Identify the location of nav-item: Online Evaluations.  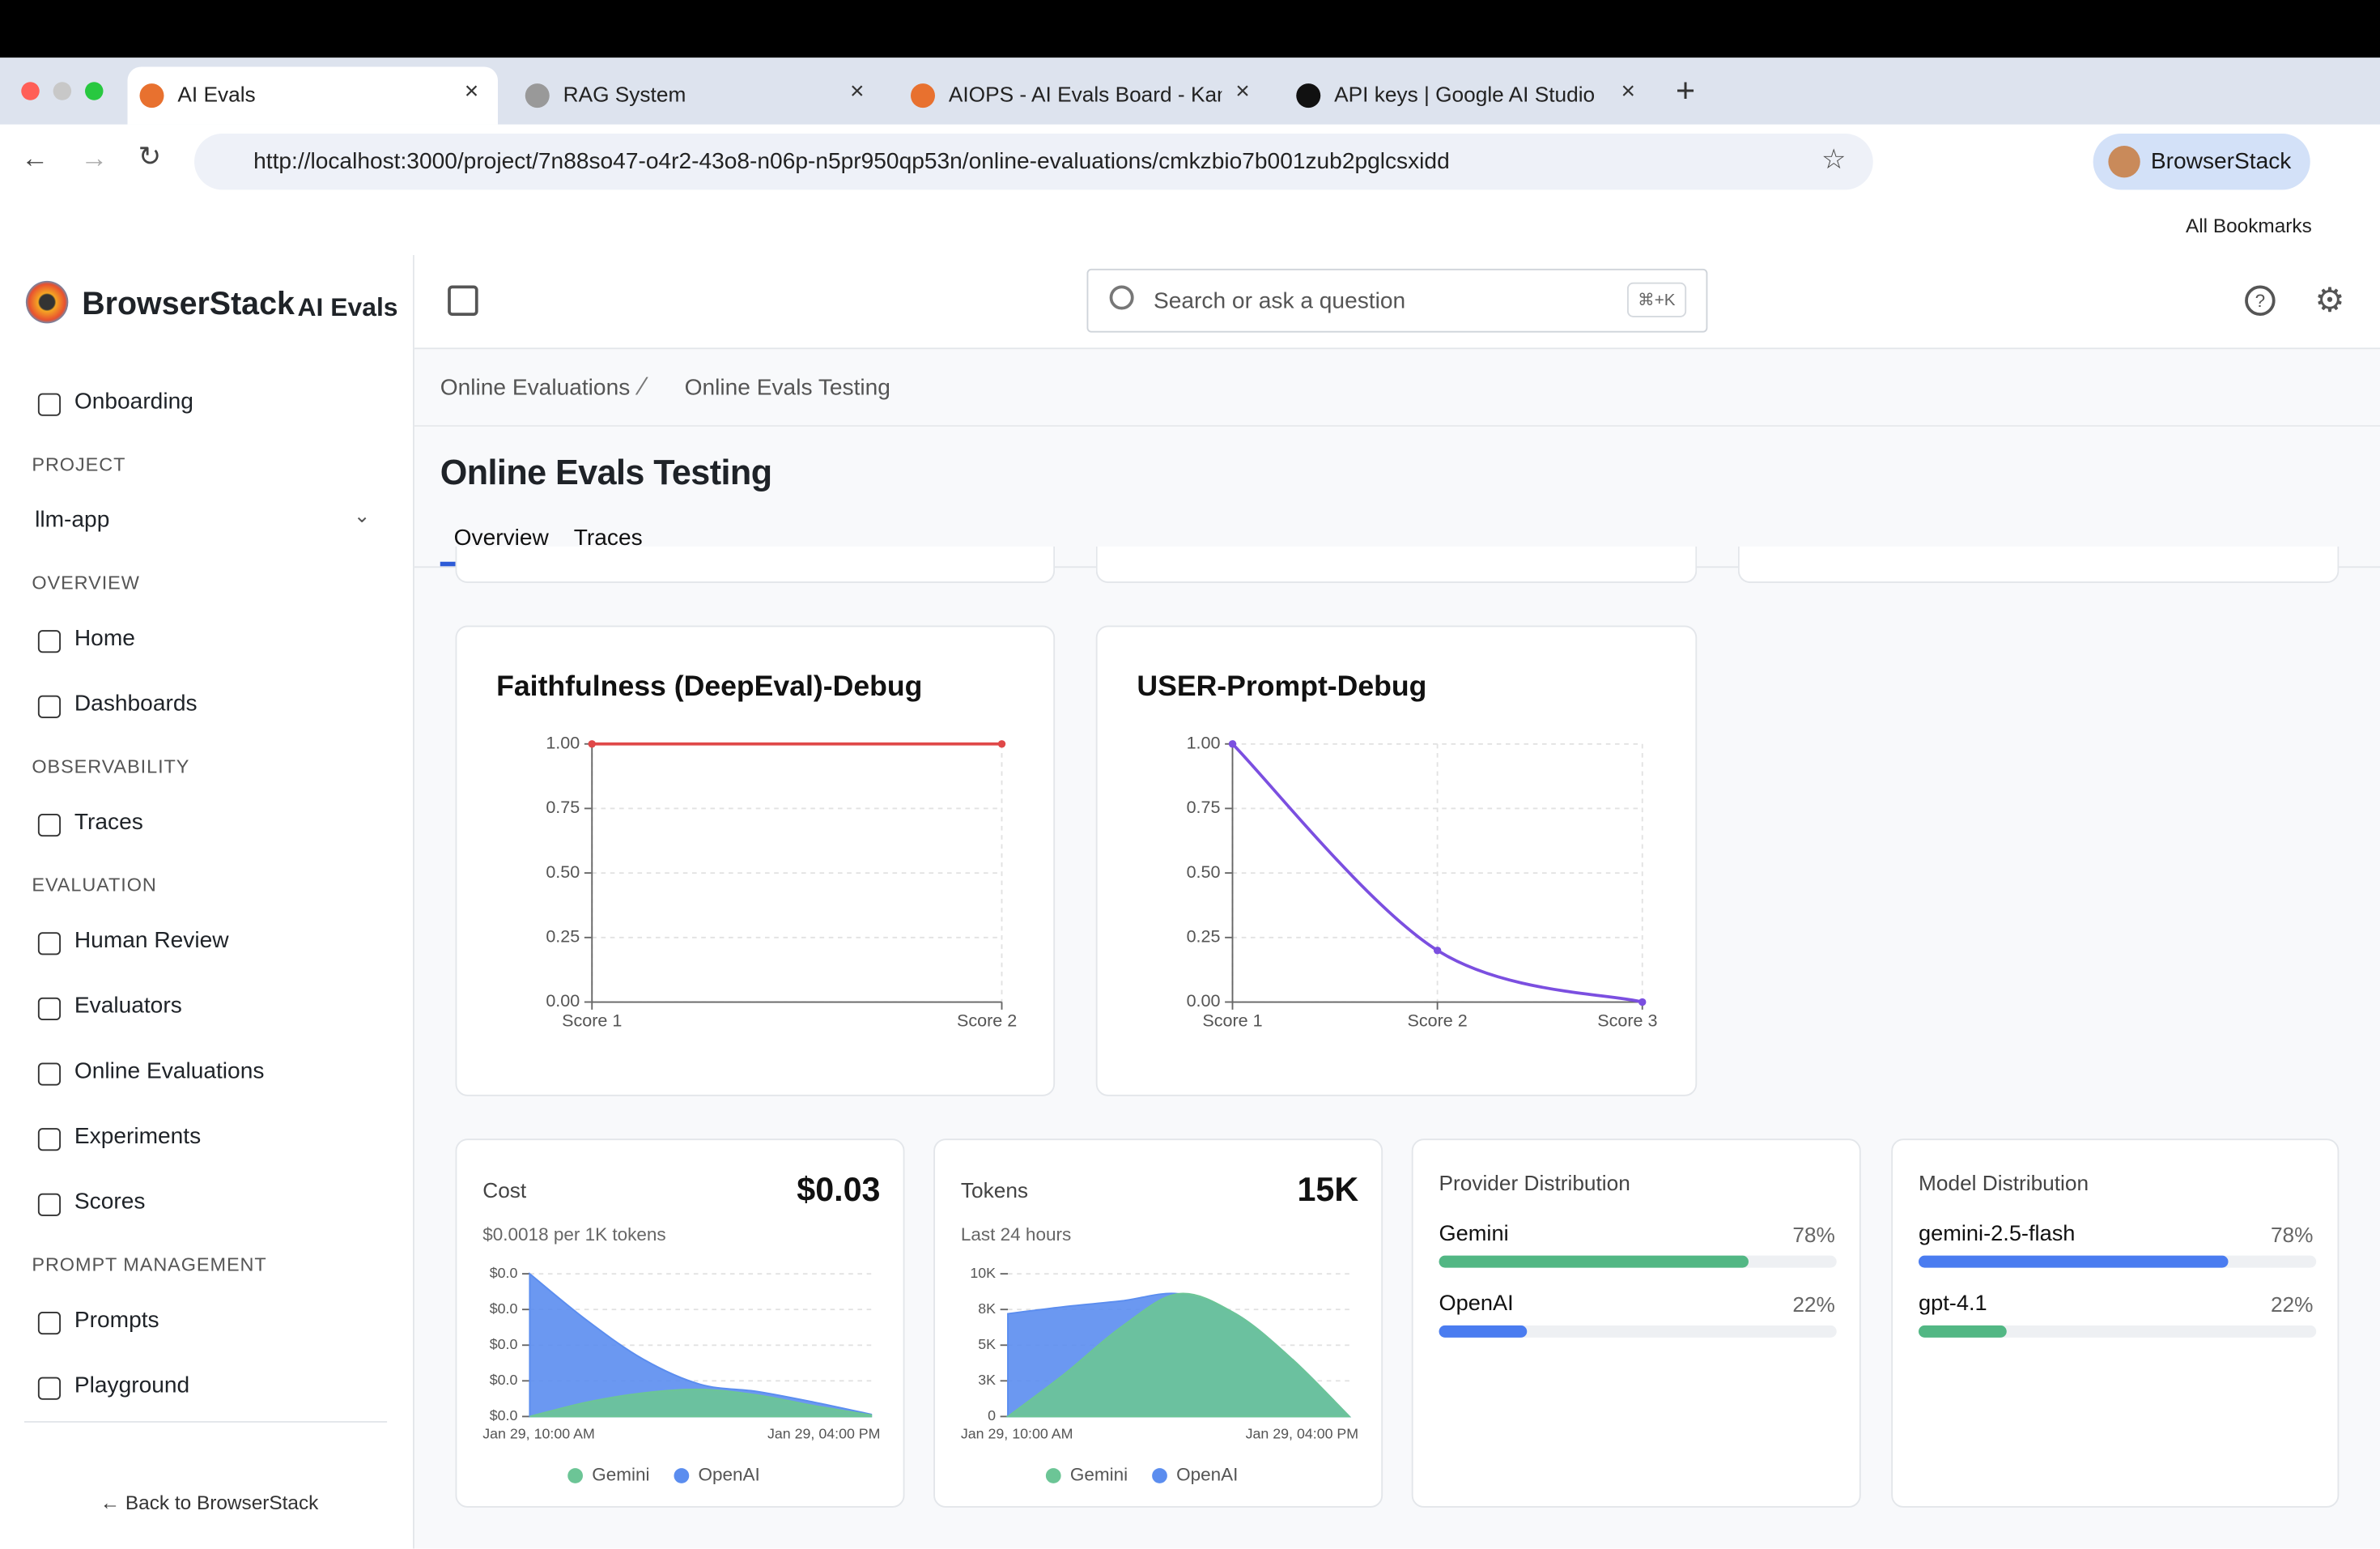
(170, 1070).